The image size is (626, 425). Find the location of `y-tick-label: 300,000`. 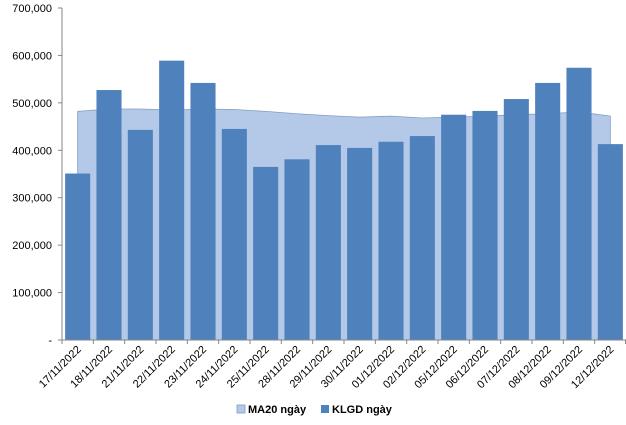

y-tick-label: 300,000 is located at coordinates (32, 199).